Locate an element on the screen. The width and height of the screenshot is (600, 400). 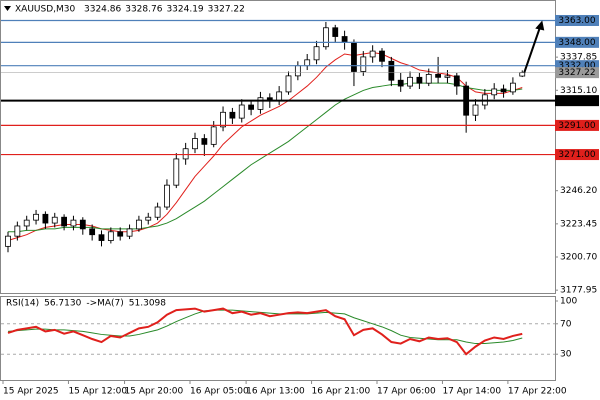
current-price-label: 3327.22 is located at coordinates (576, 73).